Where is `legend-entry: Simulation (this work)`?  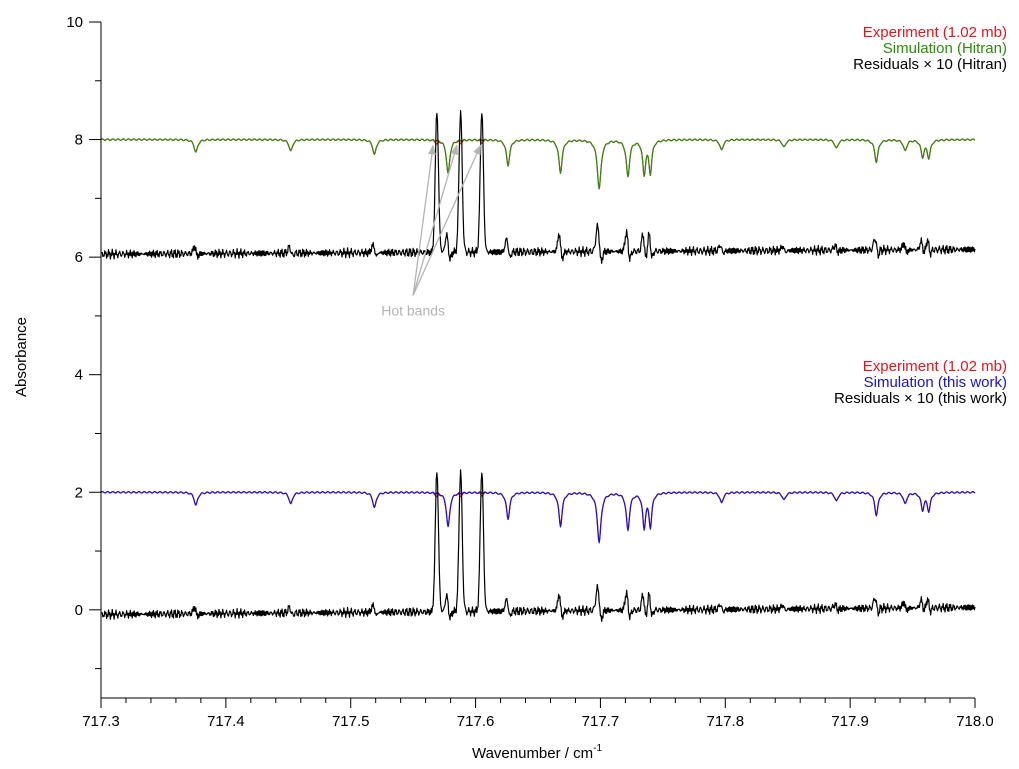
legend-entry: Simulation (this work) is located at coordinates (935, 382).